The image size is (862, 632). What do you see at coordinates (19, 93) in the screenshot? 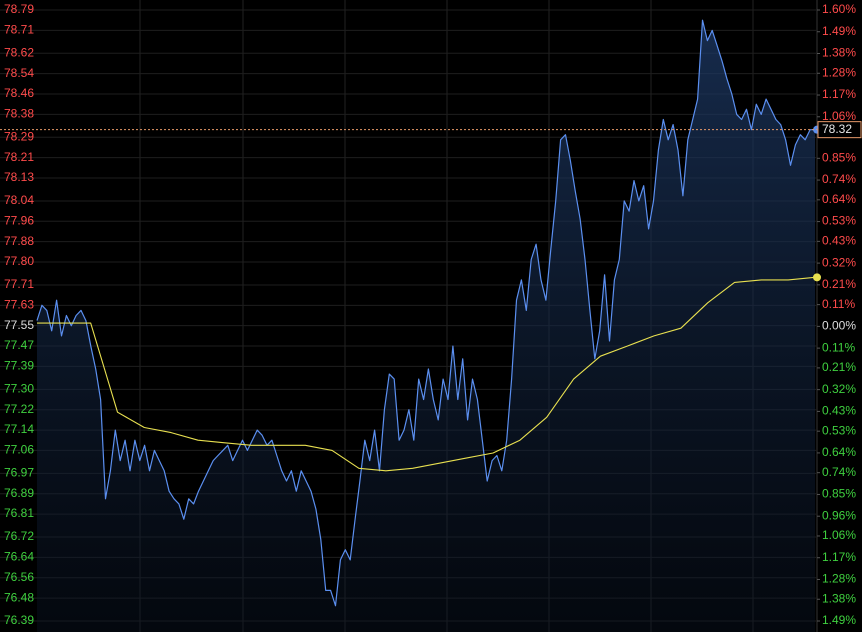
I see `y-tick-label: 78.46` at bounding box center [19, 93].